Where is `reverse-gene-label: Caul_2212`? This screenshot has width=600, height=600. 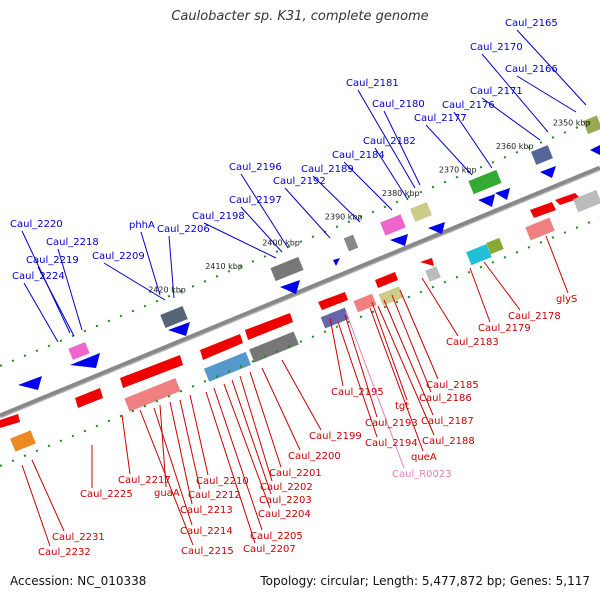 reverse-gene-label: Caul_2212 is located at coordinates (214, 495).